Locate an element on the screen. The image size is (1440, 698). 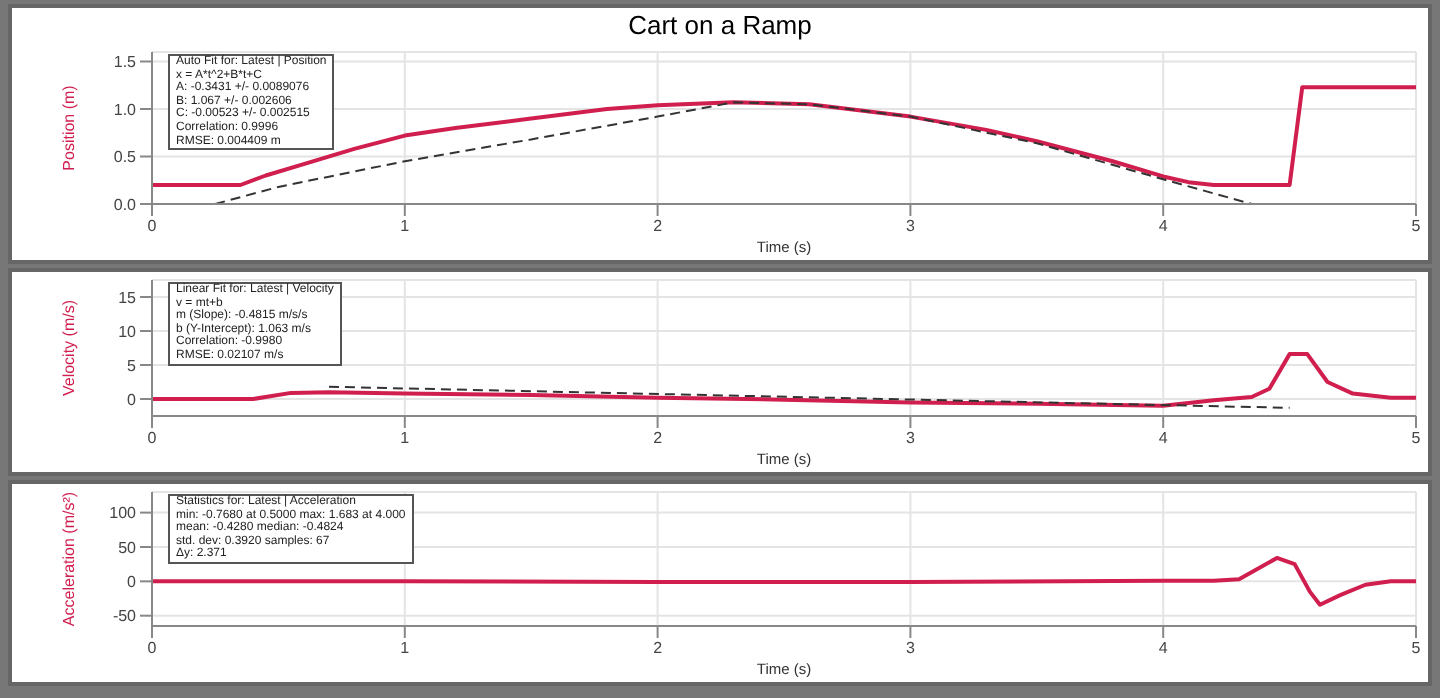
y-tick-label: 5 is located at coordinates (132, 365).